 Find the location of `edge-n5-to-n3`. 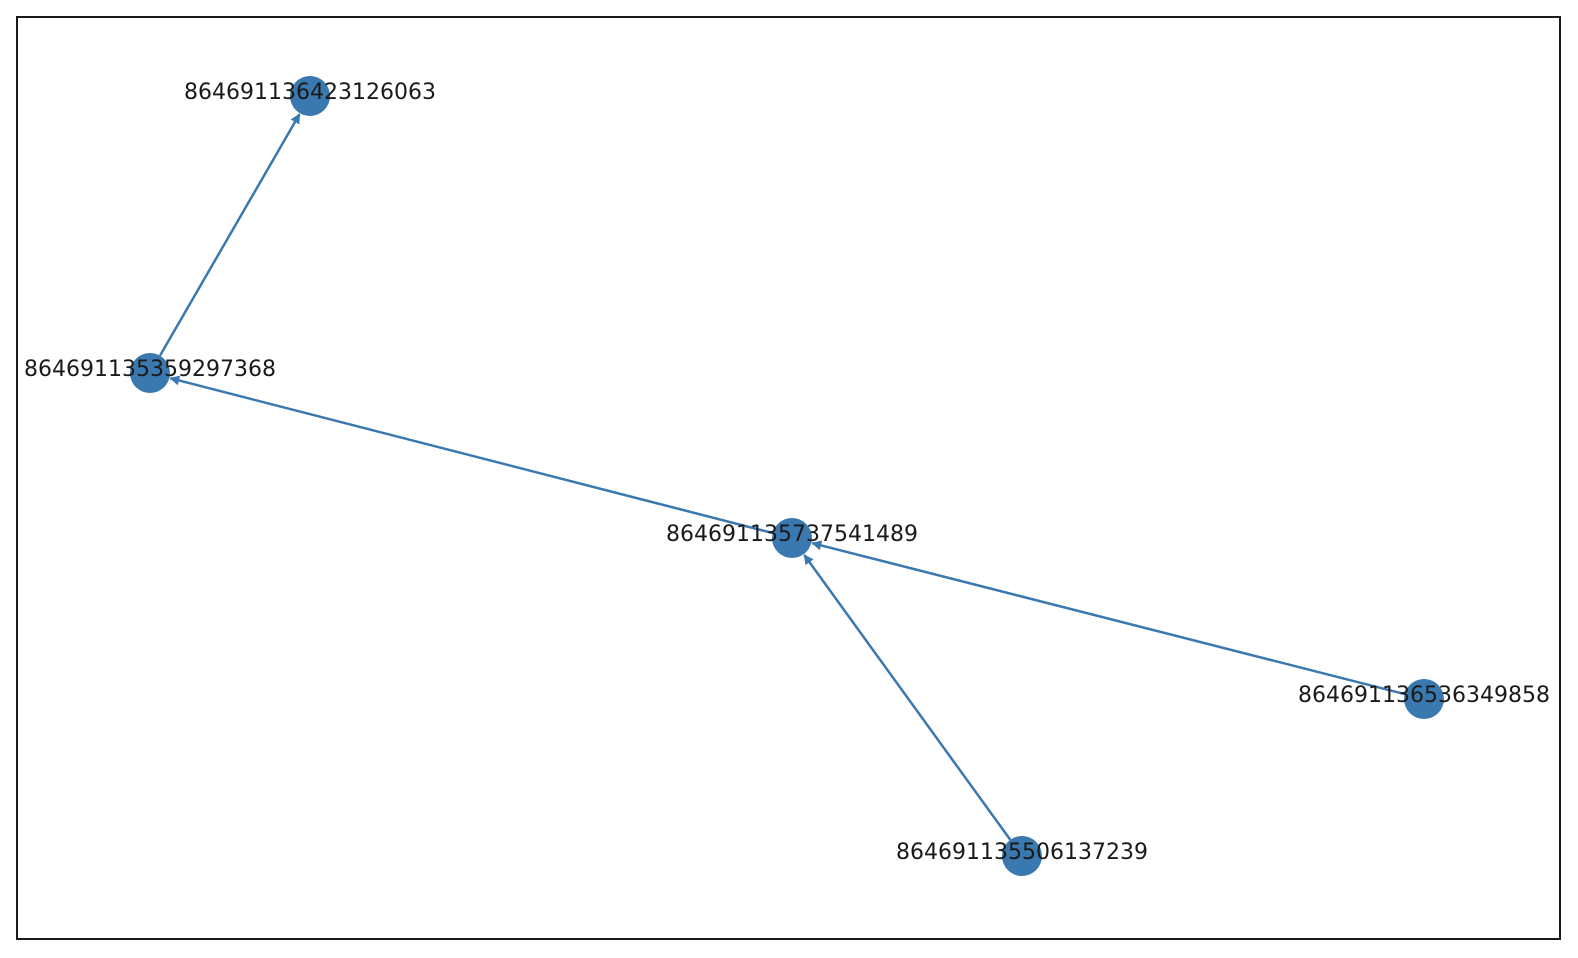

edge-n5-to-n3 is located at coordinates (907, 697).